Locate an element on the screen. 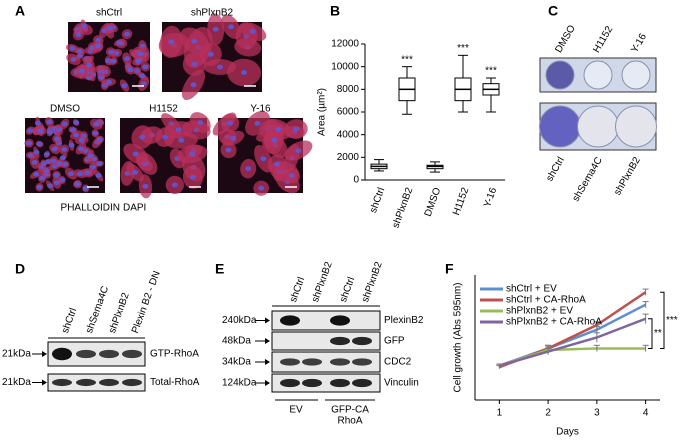  blot-label: CDC2 is located at coordinates (398, 362).